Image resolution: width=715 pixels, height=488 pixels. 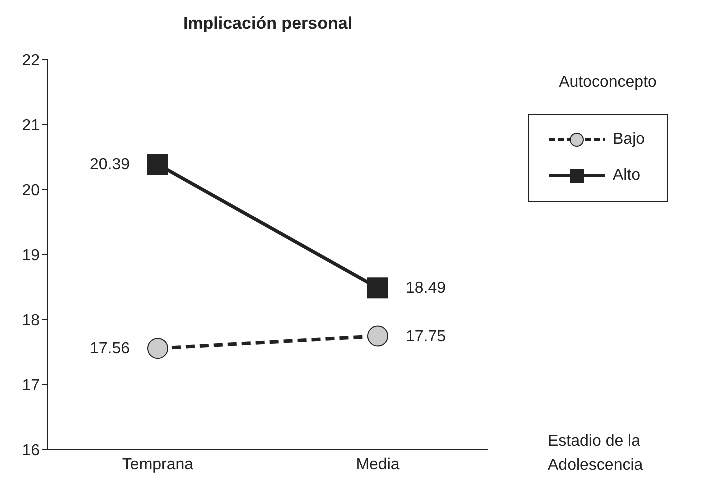 What do you see at coordinates (608, 83) in the screenshot?
I see `legend-title: Autoconcepto` at bounding box center [608, 83].